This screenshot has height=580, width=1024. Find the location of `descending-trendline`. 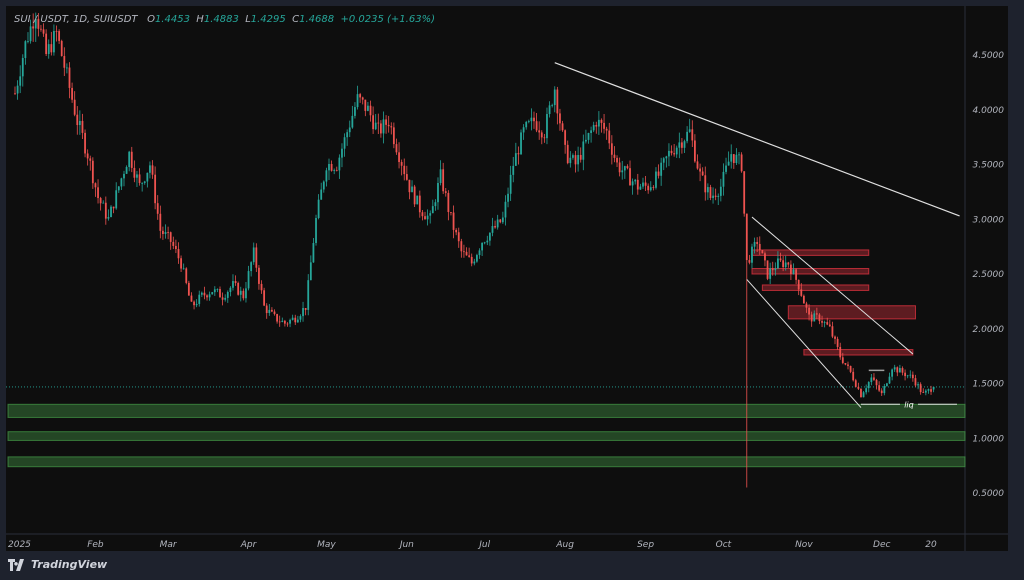

descending-trendline is located at coordinates (757, 139).